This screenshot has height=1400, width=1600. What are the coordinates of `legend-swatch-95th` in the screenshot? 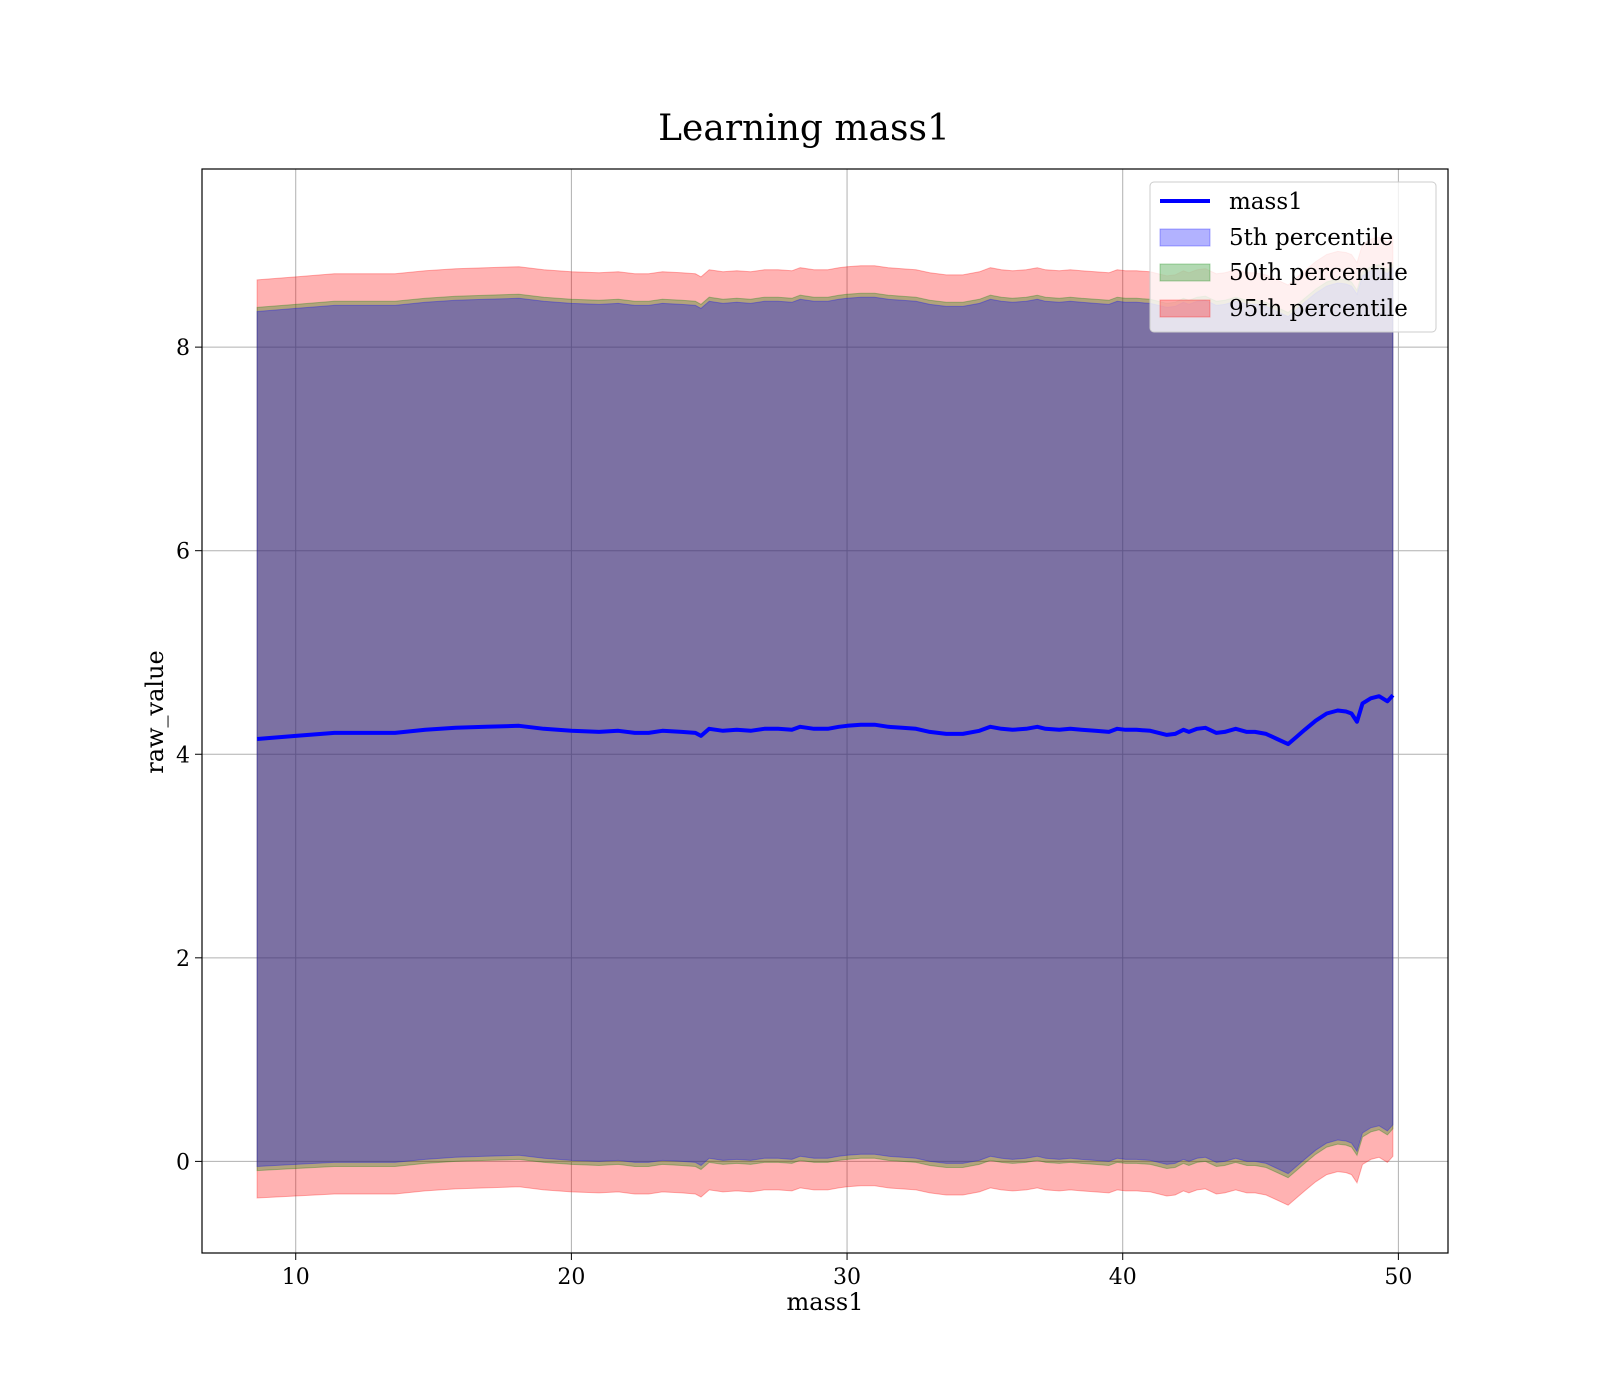 It's located at (1185, 308).